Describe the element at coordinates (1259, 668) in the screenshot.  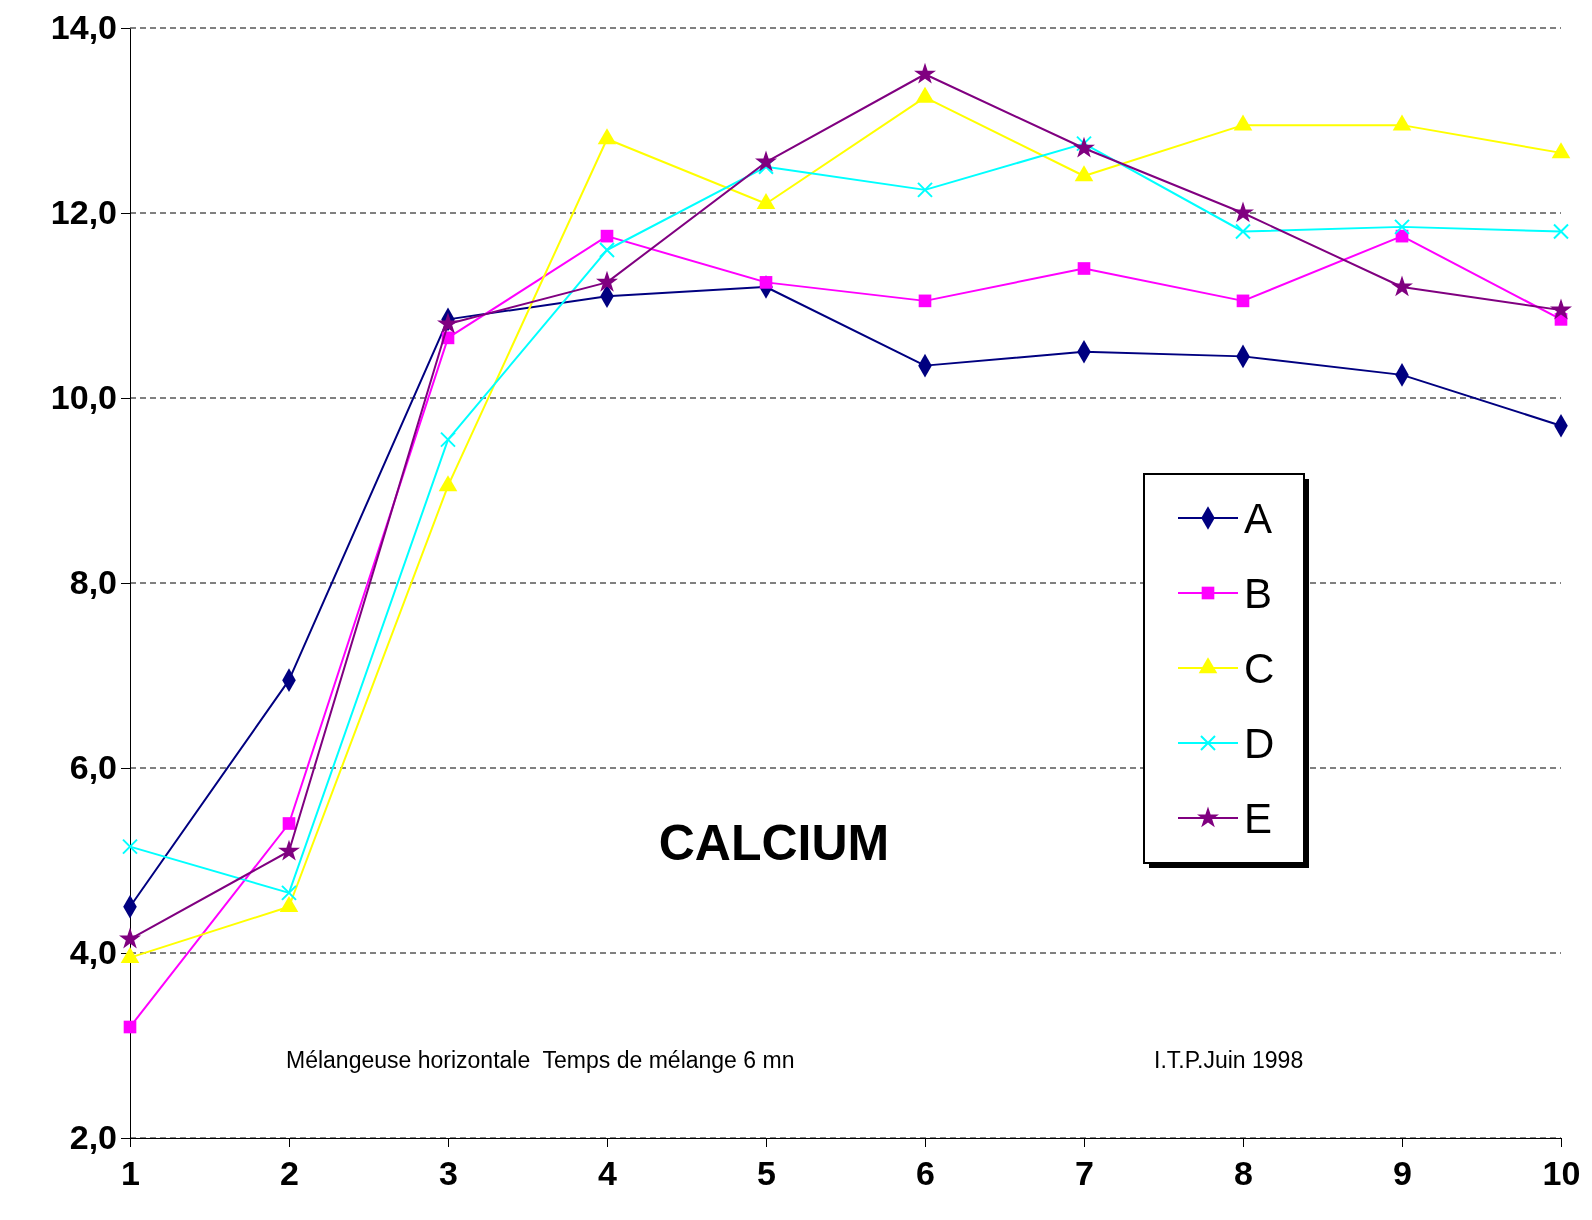
I see `legend-label: C` at that location.